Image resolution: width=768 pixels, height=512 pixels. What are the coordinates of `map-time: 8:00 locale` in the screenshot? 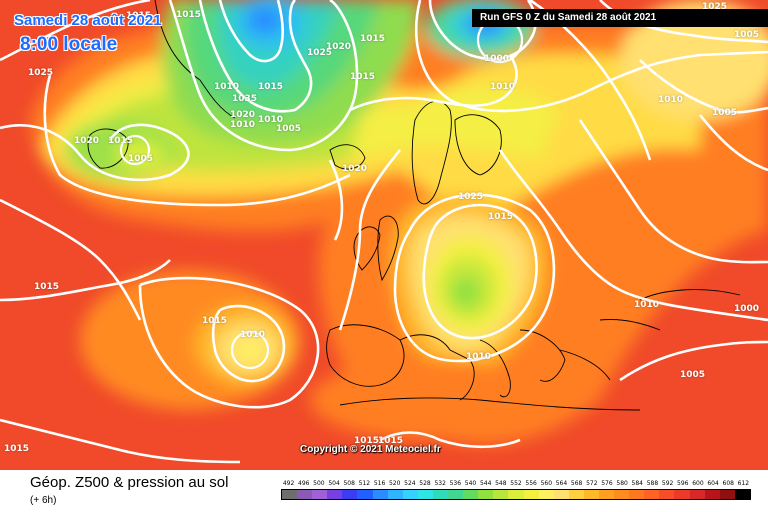 It's located at (69, 44).